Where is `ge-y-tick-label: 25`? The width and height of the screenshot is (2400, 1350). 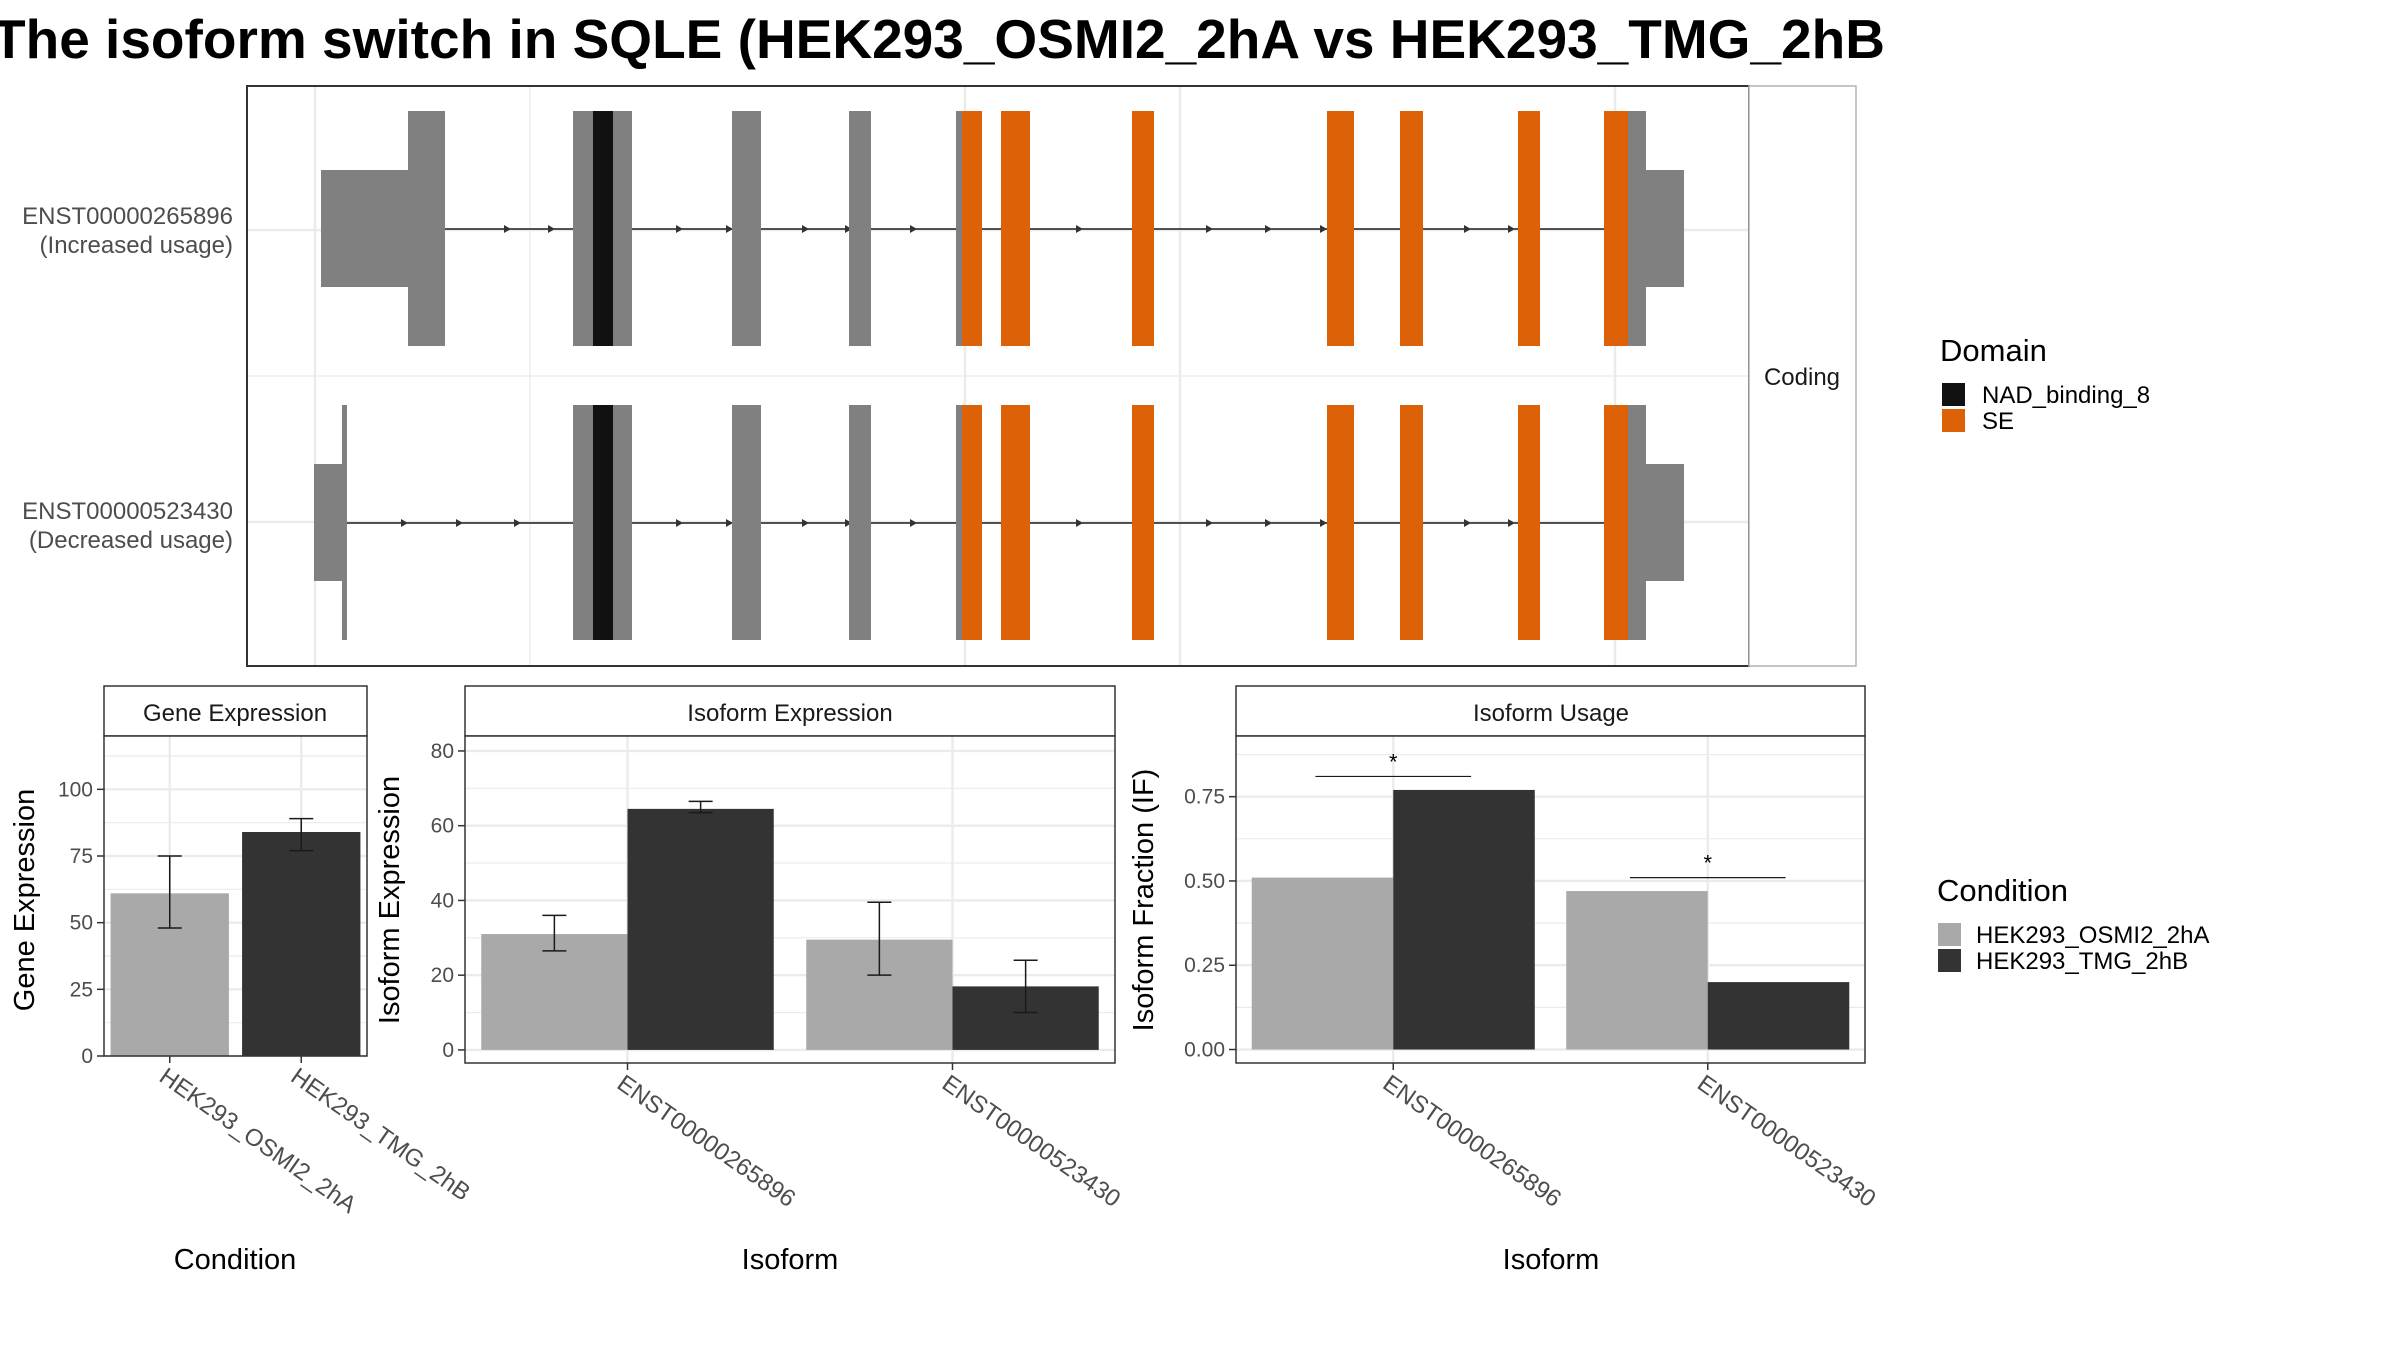
ge-y-tick-label: 25 is located at coordinates (81, 989).